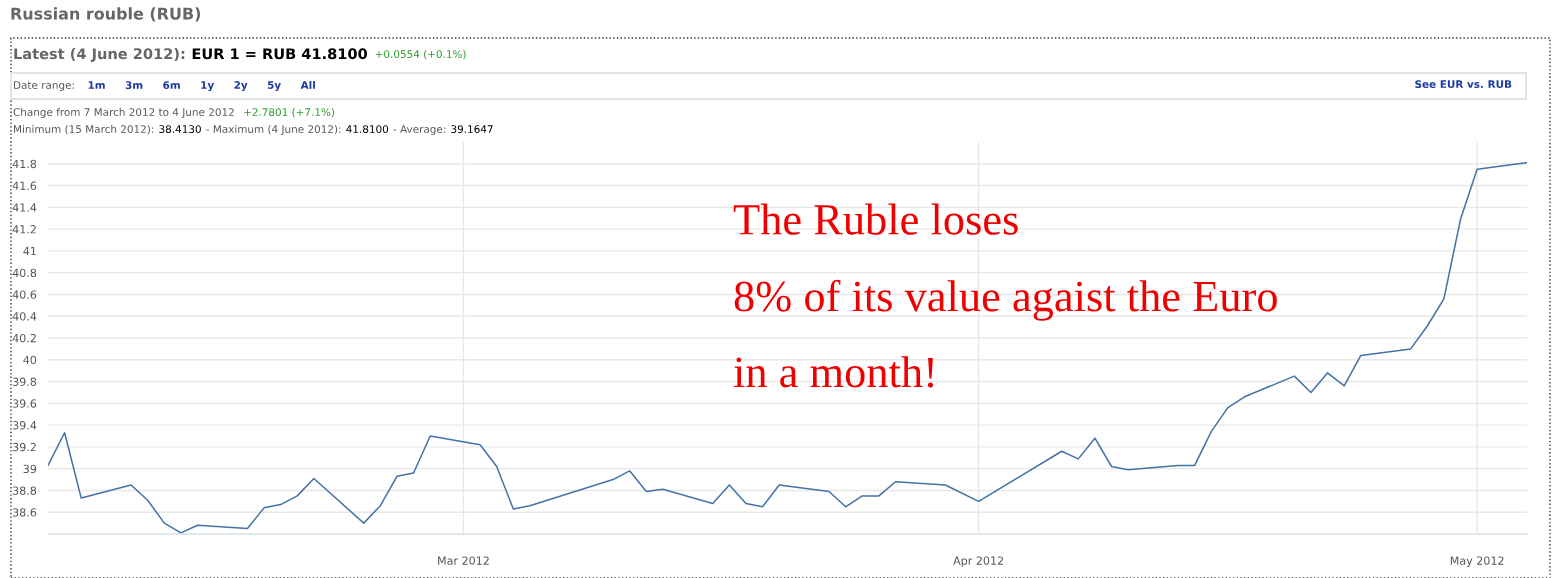 The width and height of the screenshot is (1556, 578). Describe the element at coordinates (44, 86) in the screenshot. I see `text: Date range:` at that location.